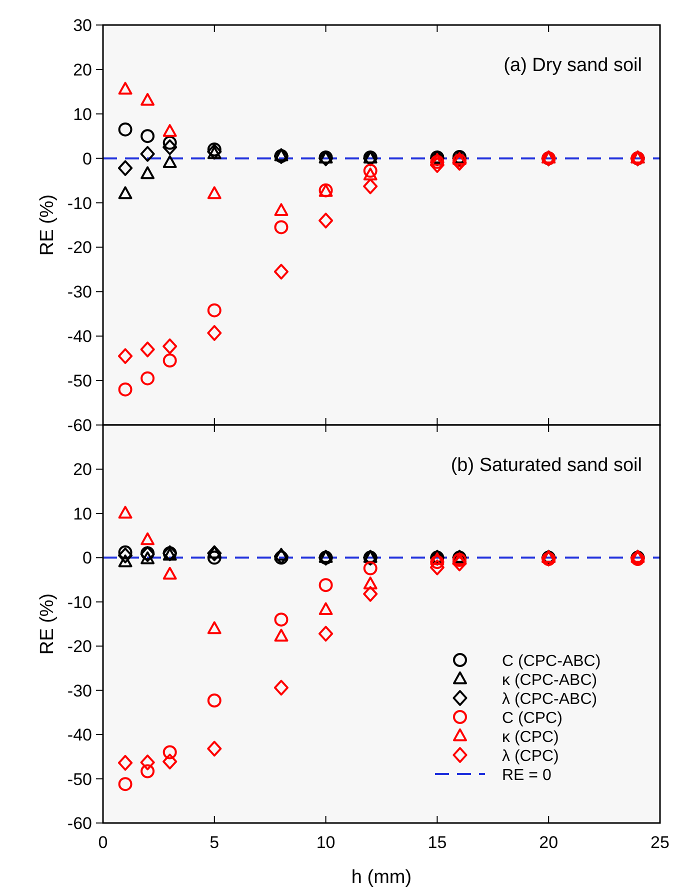 The width and height of the screenshot is (677, 892). I want to click on x-tick-label: 15, so click(437, 842).